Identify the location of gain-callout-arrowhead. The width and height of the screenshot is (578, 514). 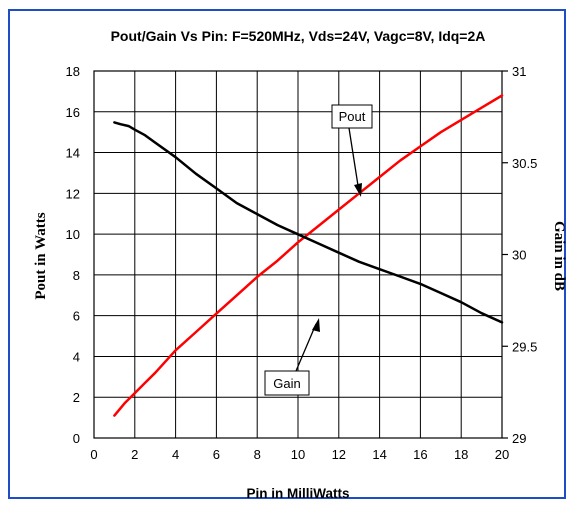
(316, 325).